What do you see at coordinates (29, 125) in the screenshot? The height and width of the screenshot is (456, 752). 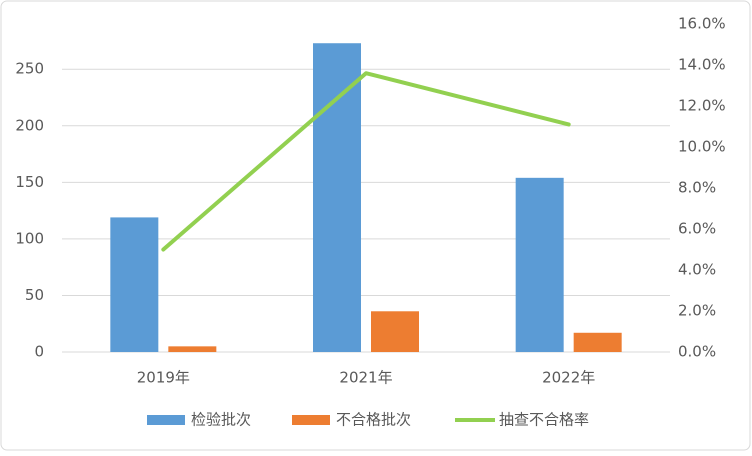 I see `y-tick-label: 200` at bounding box center [29, 125].